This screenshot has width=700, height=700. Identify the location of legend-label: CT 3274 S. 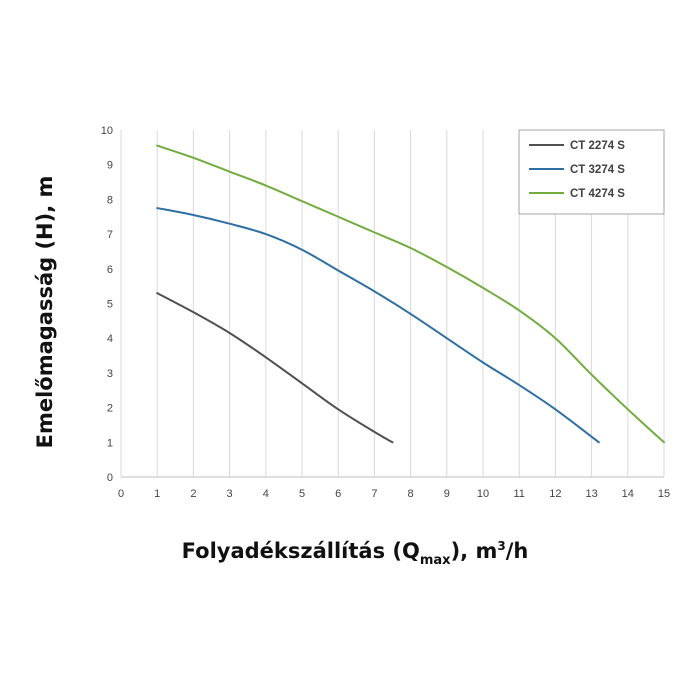
(597, 170).